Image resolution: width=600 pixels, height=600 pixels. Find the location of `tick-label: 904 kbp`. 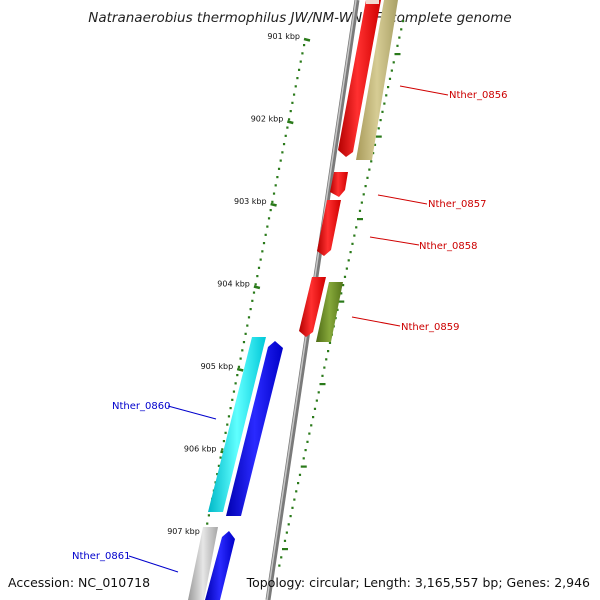

tick-label: 904 kbp is located at coordinates (233, 284).